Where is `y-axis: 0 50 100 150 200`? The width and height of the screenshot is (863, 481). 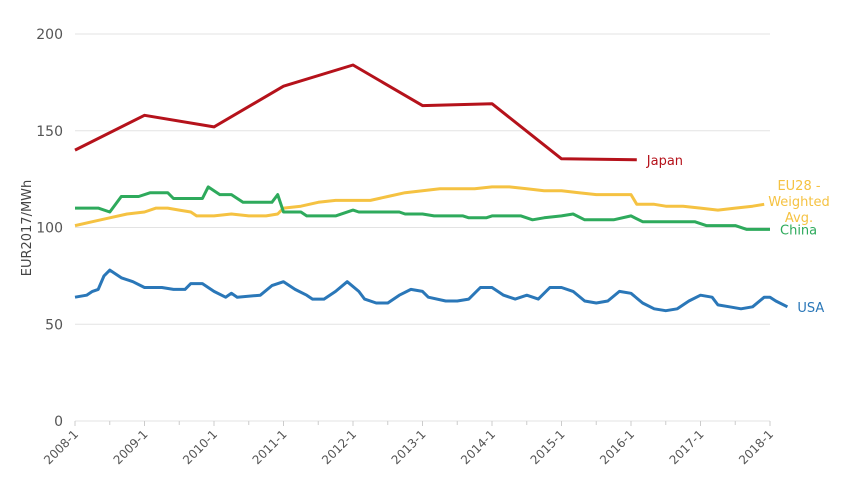 y-axis: 0 50 100 150 200 is located at coordinates (49, 228).